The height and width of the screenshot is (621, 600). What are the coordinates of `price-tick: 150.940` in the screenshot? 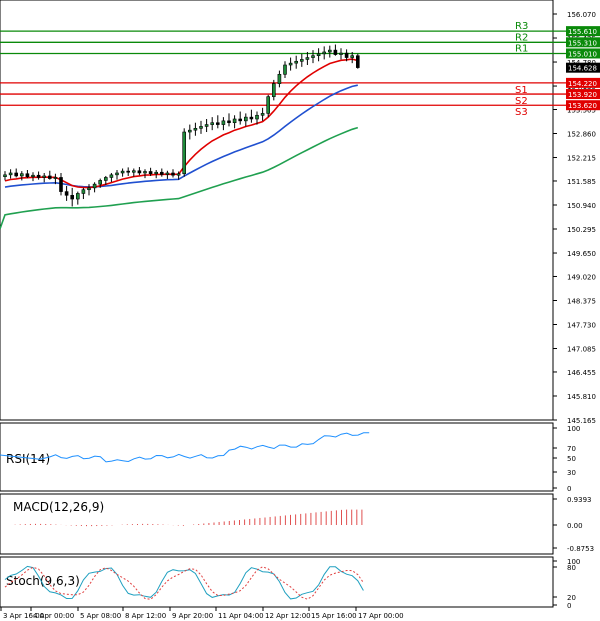 It's located at (581, 206).